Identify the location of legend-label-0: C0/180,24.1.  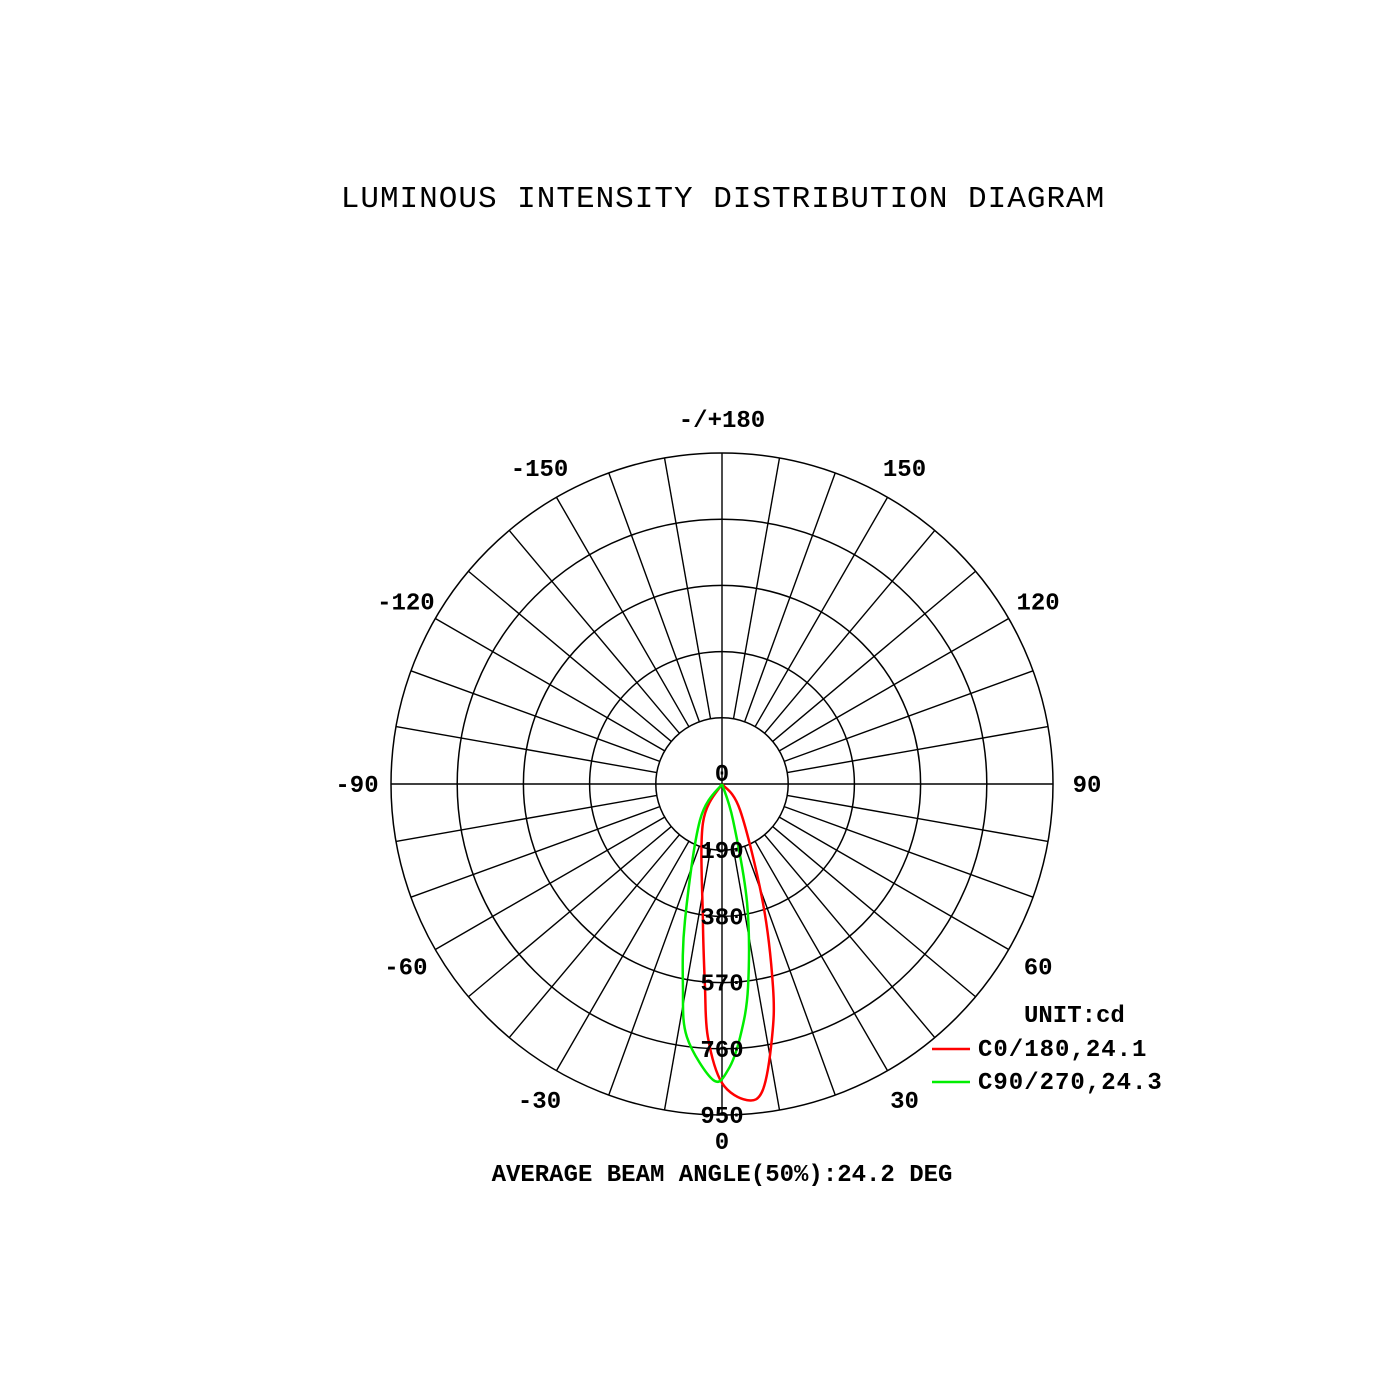
(1062, 1050).